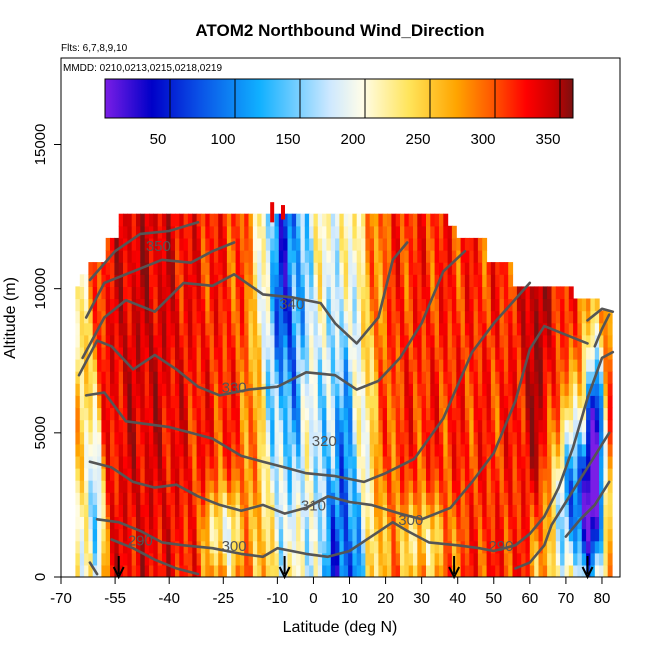 This screenshot has width=650, height=650. Describe the element at coordinates (287, 139) in the screenshot. I see `colorbar-tick-label: 150` at that location.